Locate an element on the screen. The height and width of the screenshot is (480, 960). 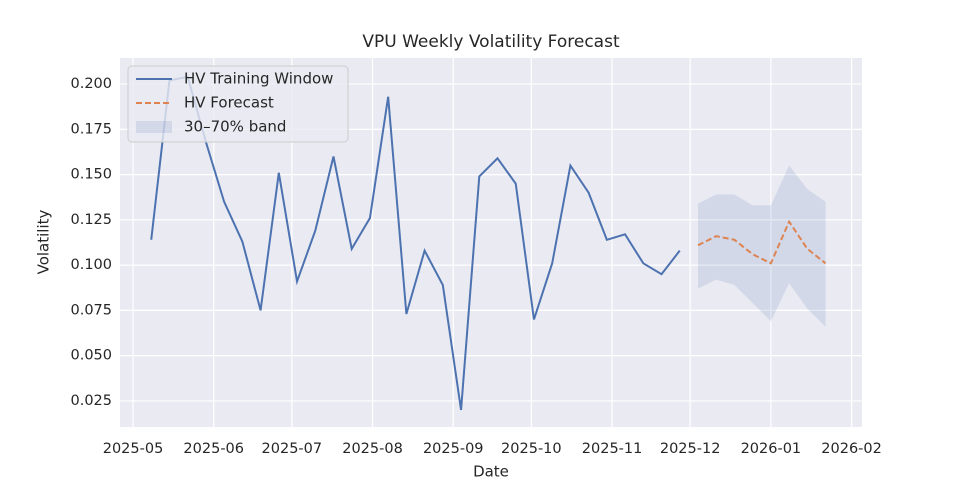
legend-label: HV Training Window is located at coordinates (258, 79).